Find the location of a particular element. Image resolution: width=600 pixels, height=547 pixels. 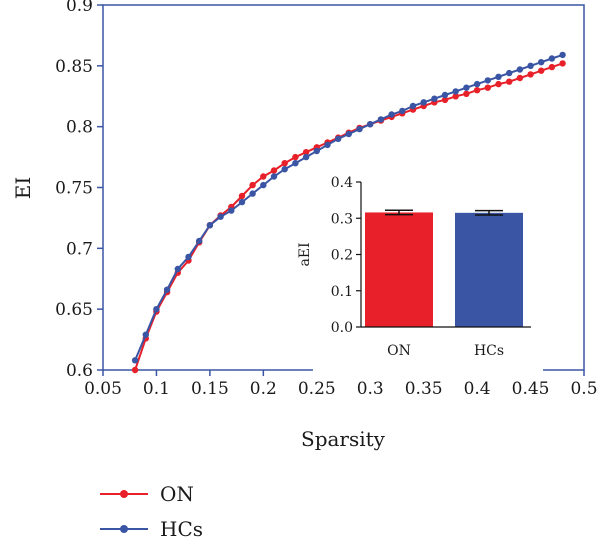

x-tick-label: 0.15 is located at coordinates (210, 389).